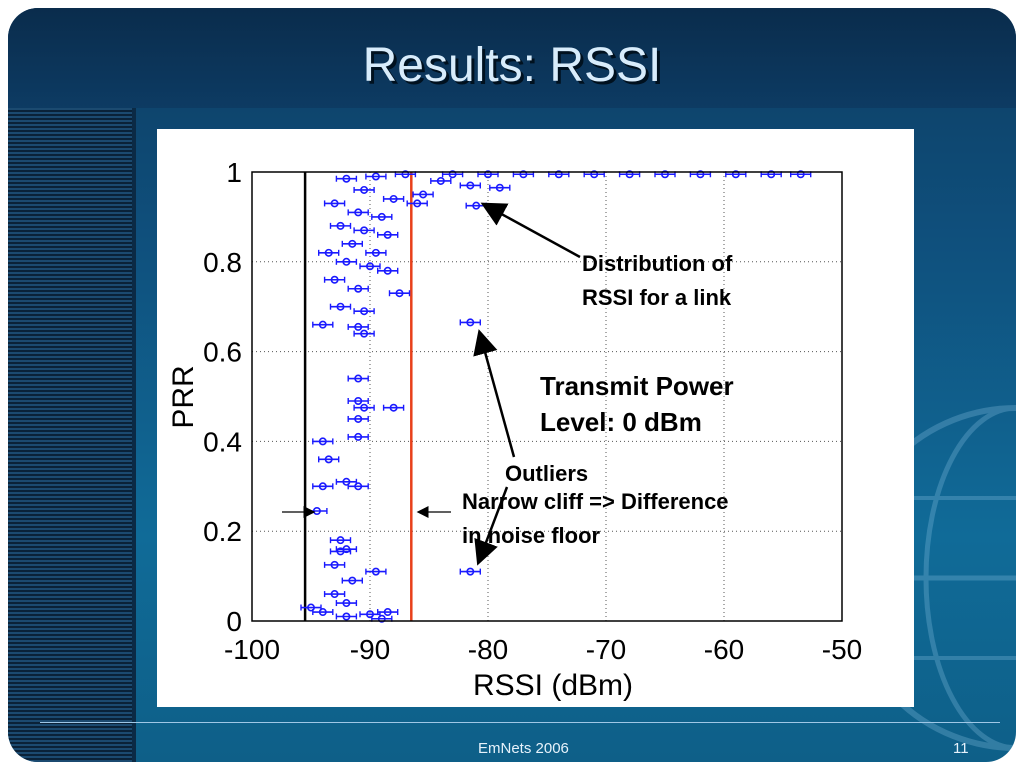 This screenshot has height=768, width=1024. I want to click on cliff-label-line2: in noise floor, so click(531, 535).